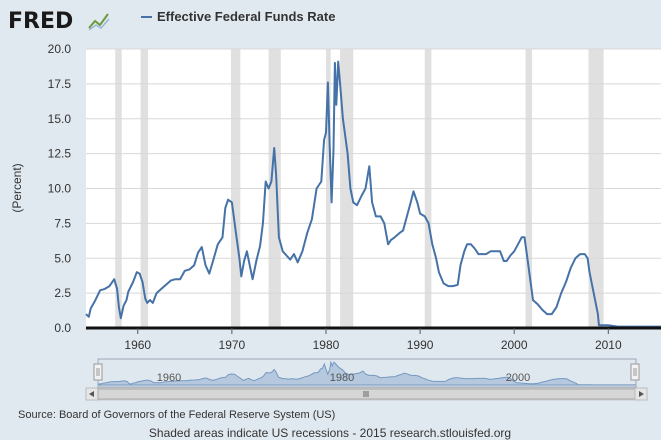 The height and width of the screenshot is (440, 661). I want to click on navigator: 1960 1980 2000, so click(366, 373).